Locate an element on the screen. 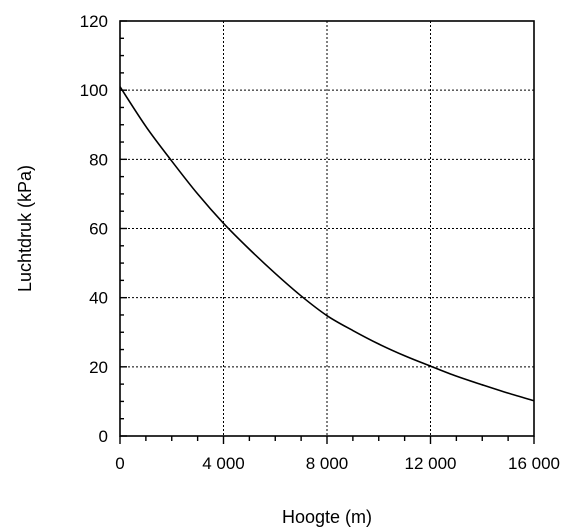  x-axis-label: Hoogte (m) is located at coordinates (327, 517).